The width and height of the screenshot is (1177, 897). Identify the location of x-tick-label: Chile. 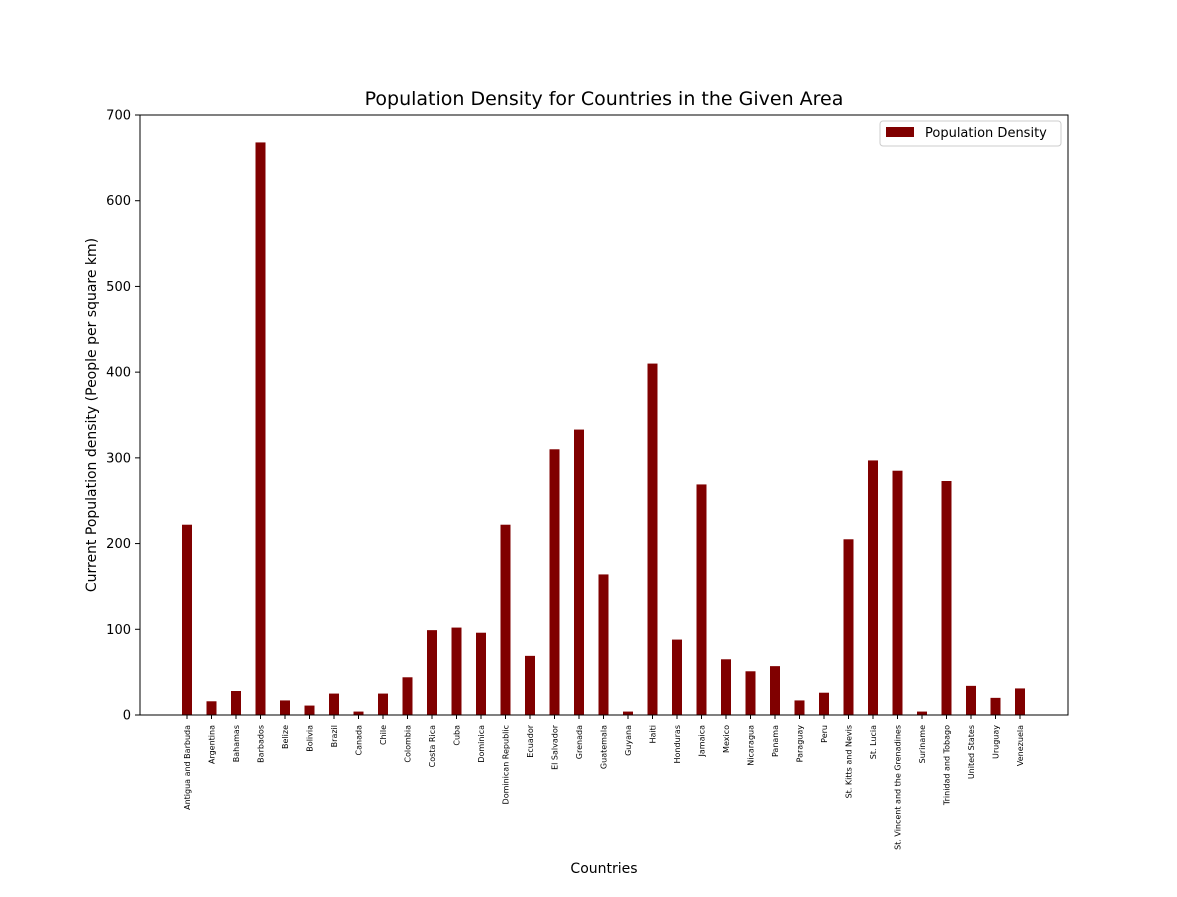
(383, 735).